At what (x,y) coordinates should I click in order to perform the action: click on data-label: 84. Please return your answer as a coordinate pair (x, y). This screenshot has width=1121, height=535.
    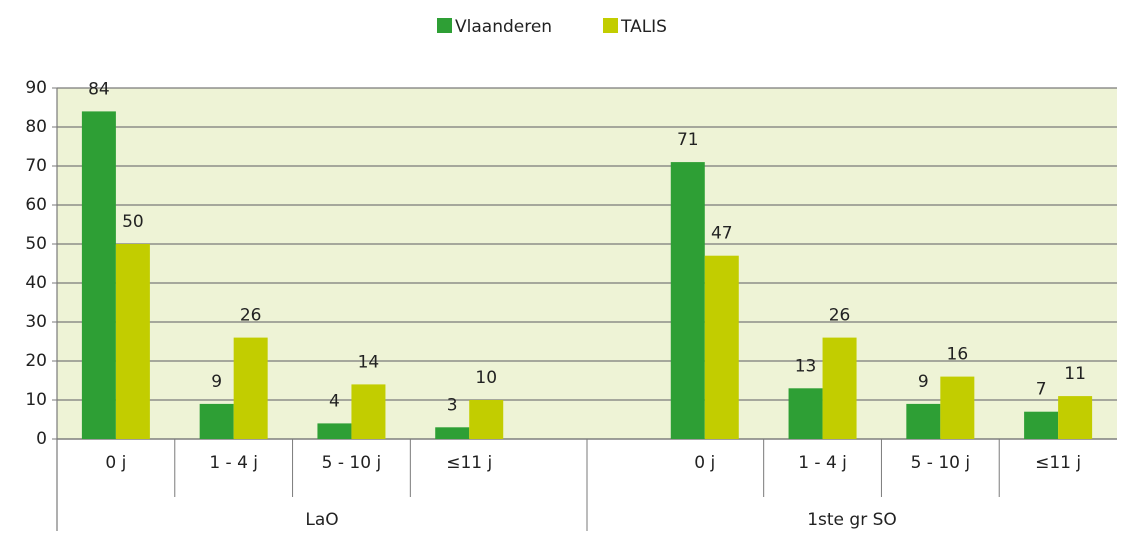
    Looking at the image, I should click on (99, 89).